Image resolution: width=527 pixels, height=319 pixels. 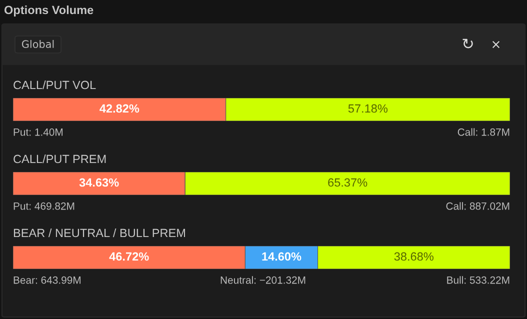 I want to click on text: Bull: 533.22M, so click(x=478, y=280).